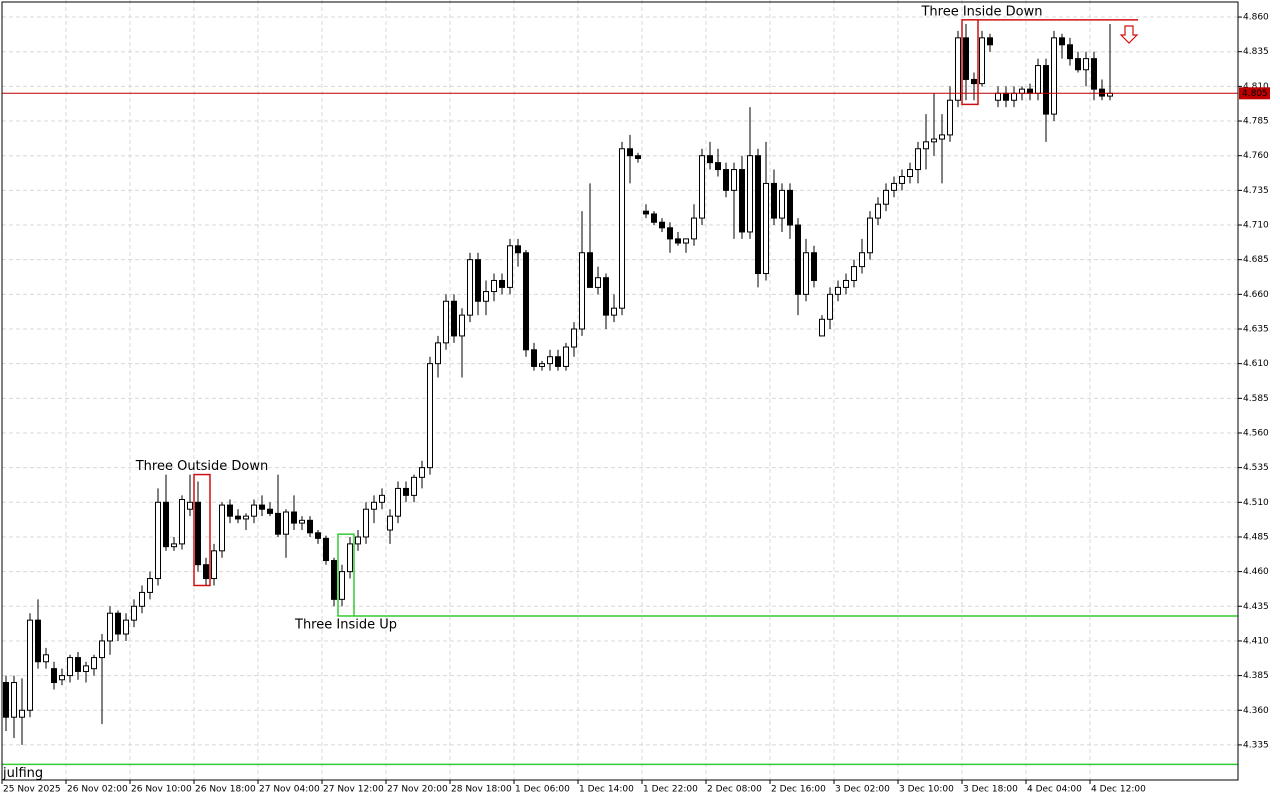 The image size is (1280, 800). Describe the element at coordinates (32, 790) in the screenshot. I see `x-tick-label: 25 Nov 2025` at that location.